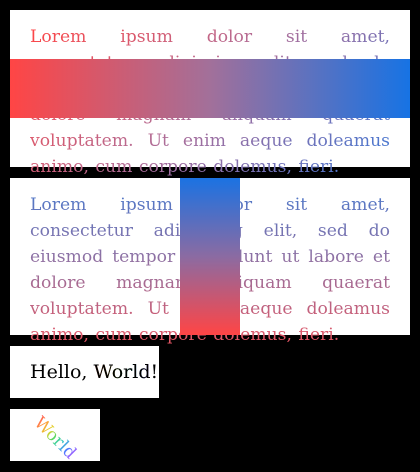 This screenshot has height=472, width=420. What do you see at coordinates (122, 372) in the screenshot?
I see `greeting-world: World` at bounding box center [122, 372].